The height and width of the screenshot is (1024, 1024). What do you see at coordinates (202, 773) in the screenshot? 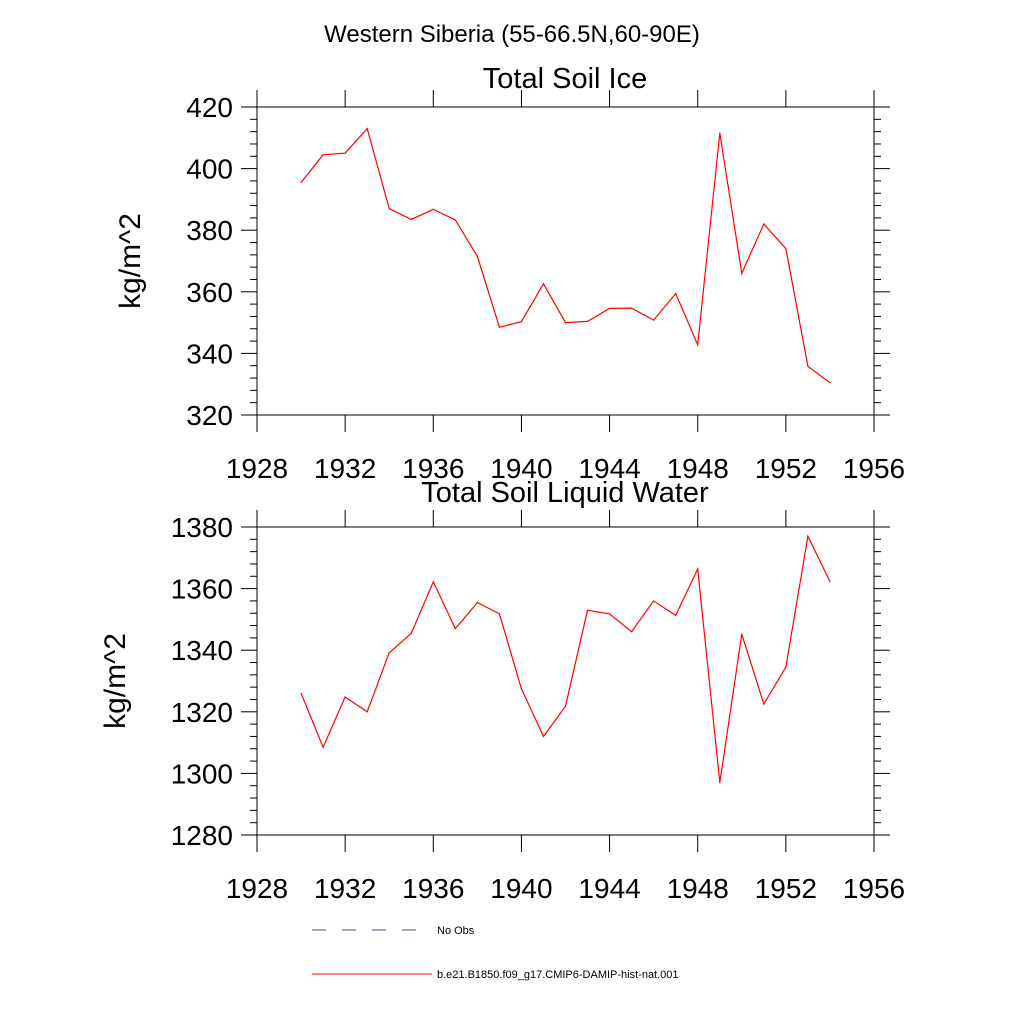
I see `y-tick-label: 1300` at bounding box center [202, 773].